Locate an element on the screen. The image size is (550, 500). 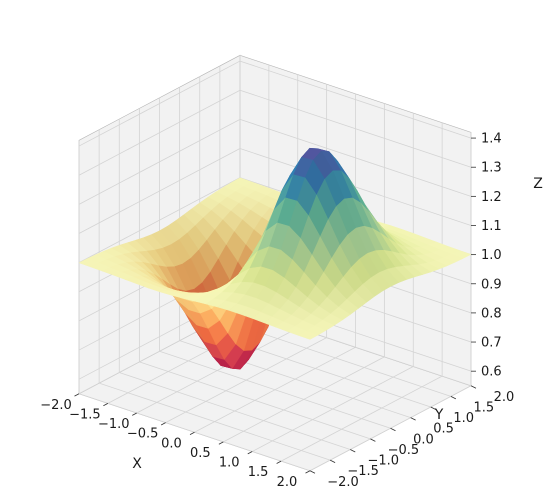
z-tick-label: 0.9 is located at coordinates (491, 284).